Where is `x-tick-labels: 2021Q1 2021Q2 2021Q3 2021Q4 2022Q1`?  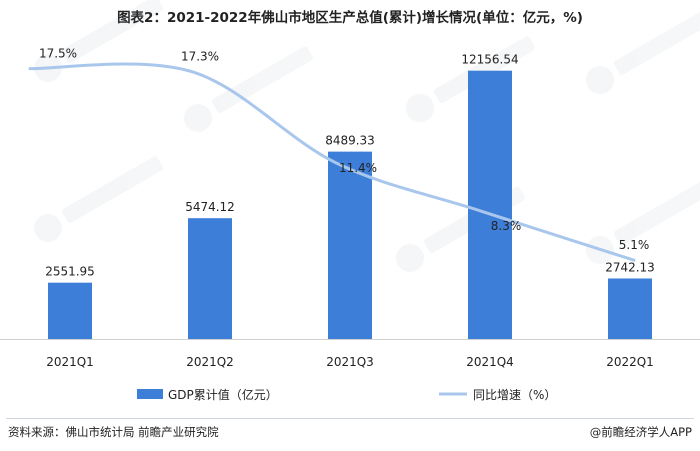 x-tick-labels: 2021Q1 2021Q2 2021Q3 2021Q4 2022Q1 is located at coordinates (350, 362).